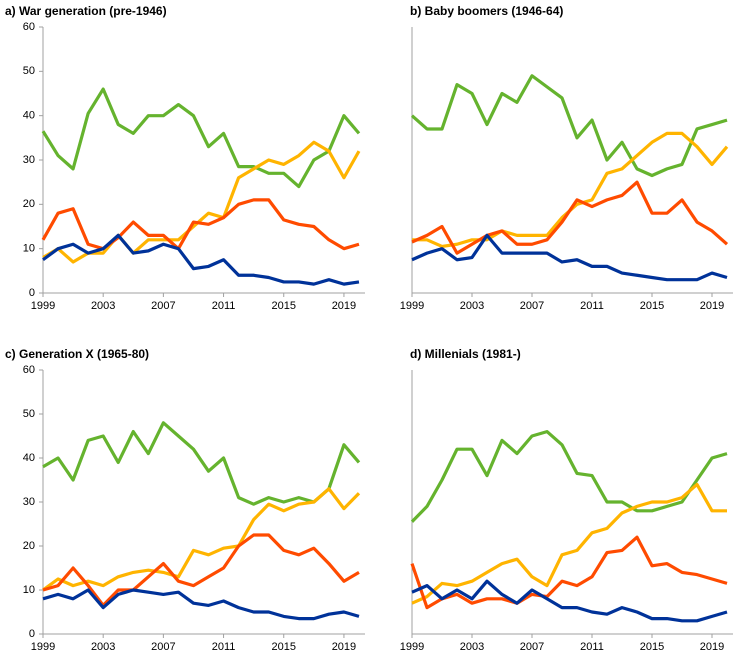  What do you see at coordinates (486, 11) in the screenshot?
I see `panel-title: b) Baby boomers (1946-64)` at bounding box center [486, 11].